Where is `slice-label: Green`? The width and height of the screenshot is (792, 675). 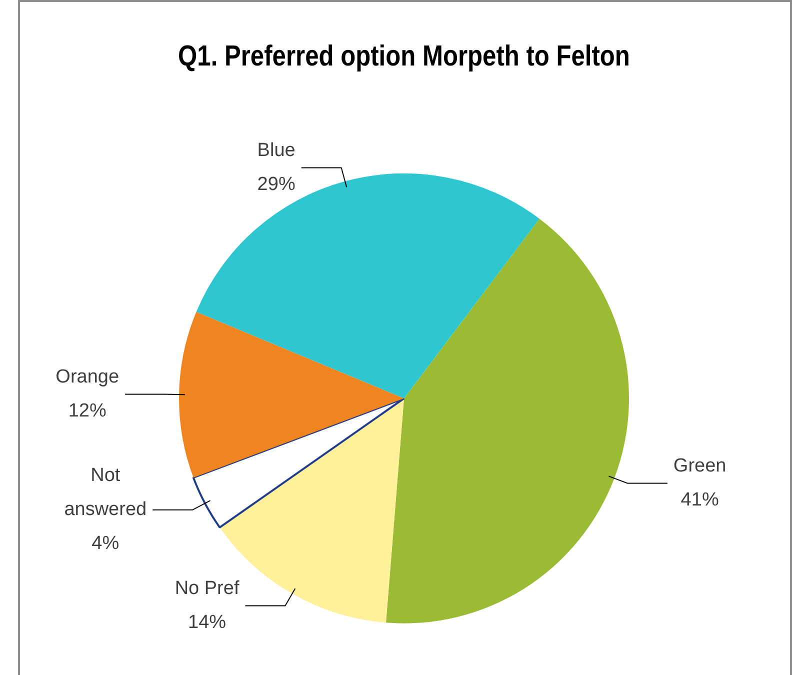
slice-label: Green is located at coordinates (699, 466).